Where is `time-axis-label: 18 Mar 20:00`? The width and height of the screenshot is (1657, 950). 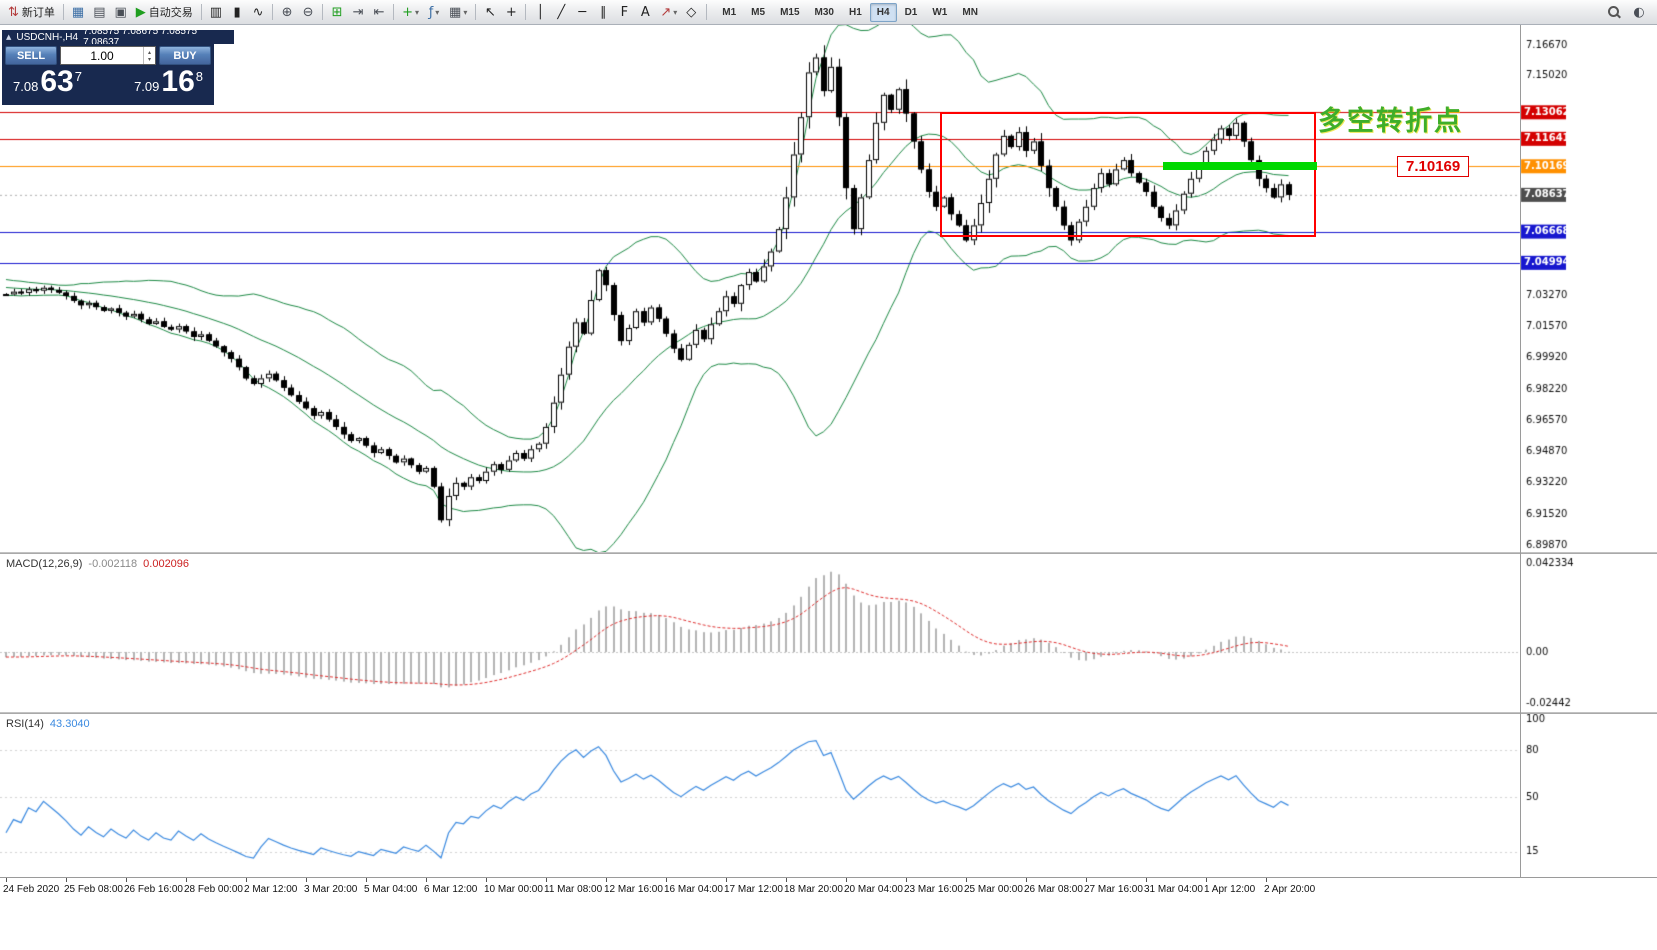 time-axis-label: 18 Mar 20:00 is located at coordinates (813, 889).